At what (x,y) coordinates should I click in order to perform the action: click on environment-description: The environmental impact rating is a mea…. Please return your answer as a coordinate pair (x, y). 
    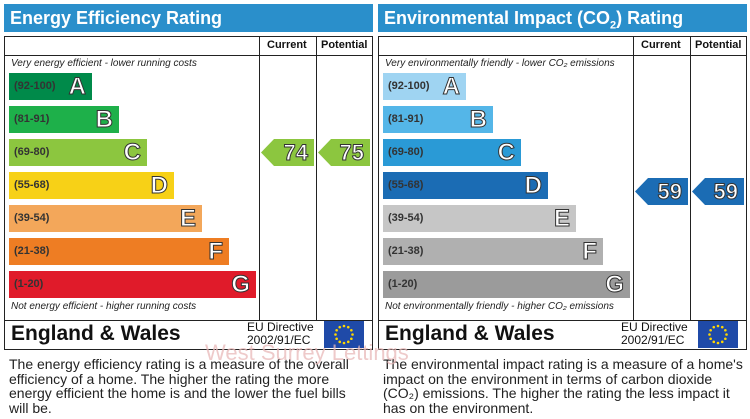
    Looking at the image, I should click on (563, 386).